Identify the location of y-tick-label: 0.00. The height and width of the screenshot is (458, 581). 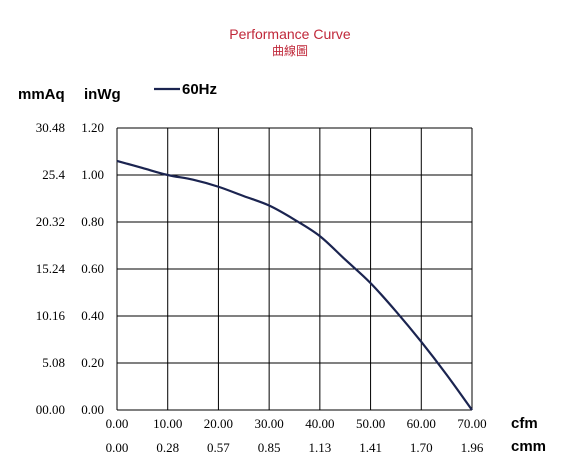
(92, 409).